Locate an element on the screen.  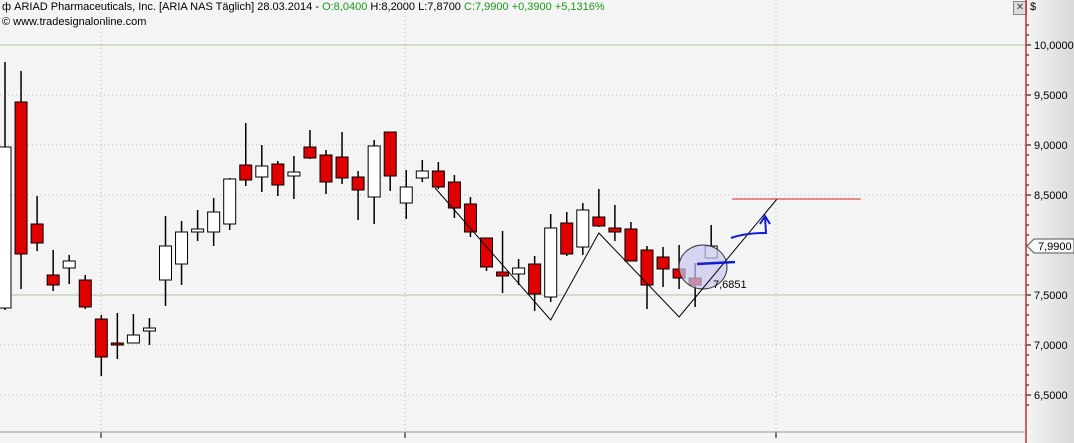
highlight-circle is located at coordinates (703, 267).